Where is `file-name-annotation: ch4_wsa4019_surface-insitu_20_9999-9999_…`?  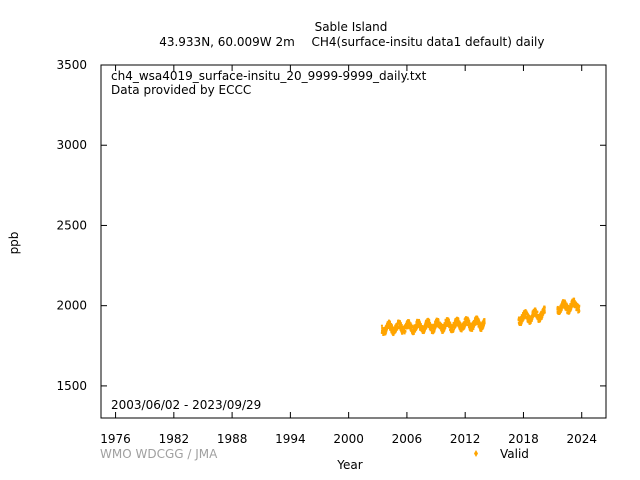
file-name-annotation: ch4_wsa4019_surface-insitu_20_9999-9999_… is located at coordinates (269, 76).